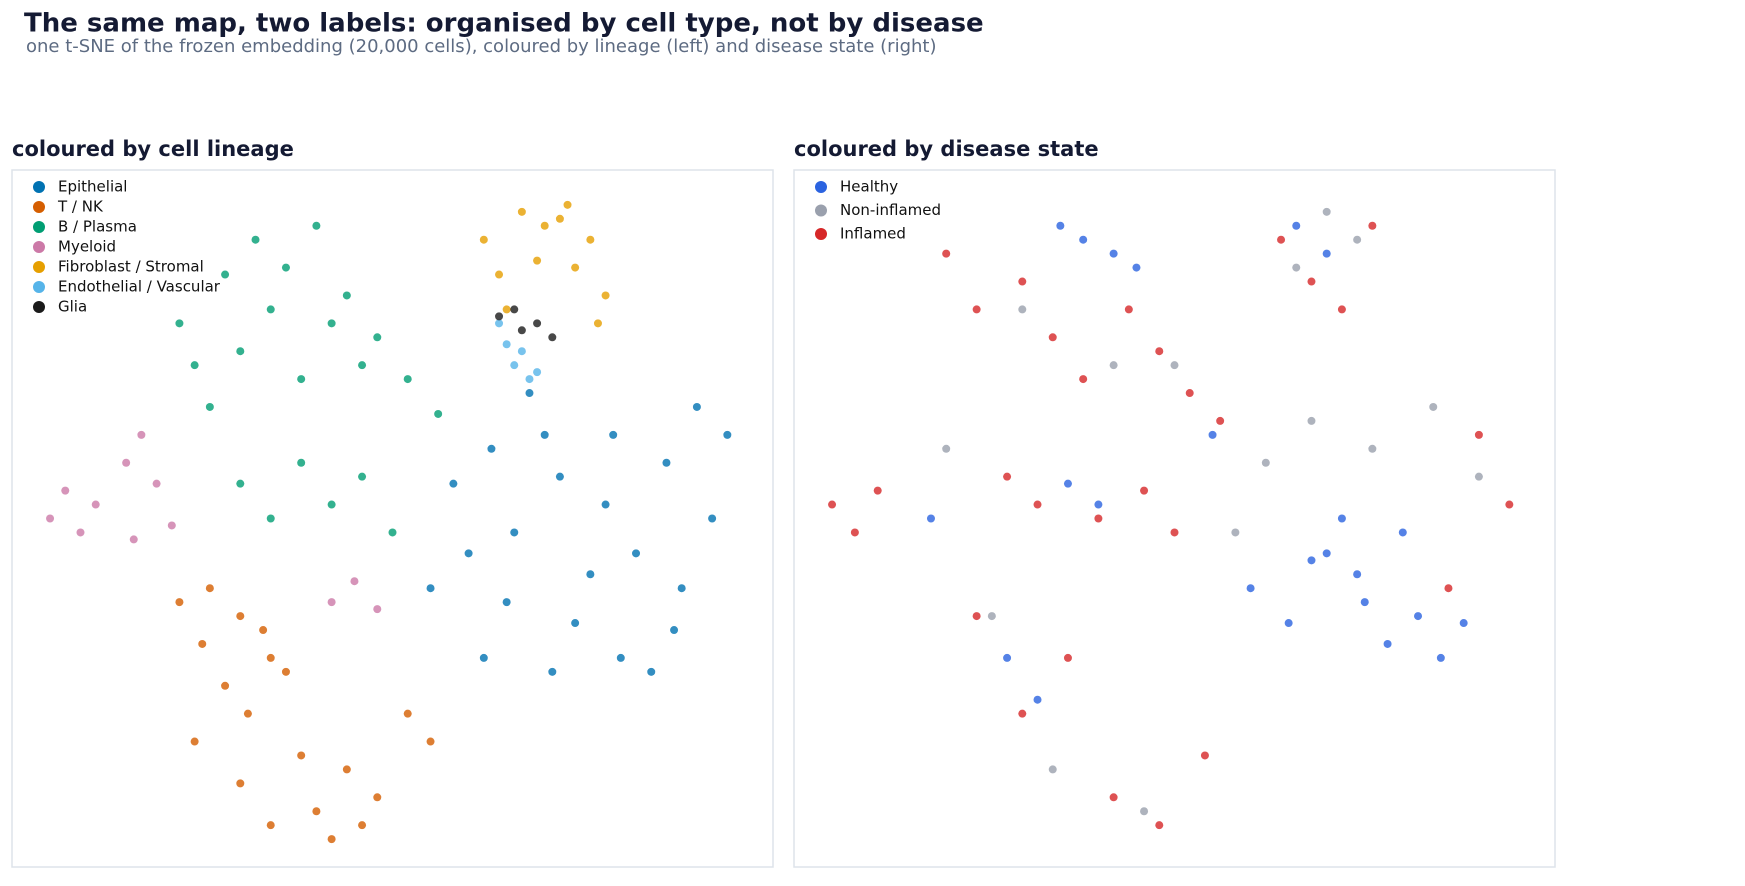 The image size is (1745, 886). I want to click on legend-label: Glia, so click(72, 307).